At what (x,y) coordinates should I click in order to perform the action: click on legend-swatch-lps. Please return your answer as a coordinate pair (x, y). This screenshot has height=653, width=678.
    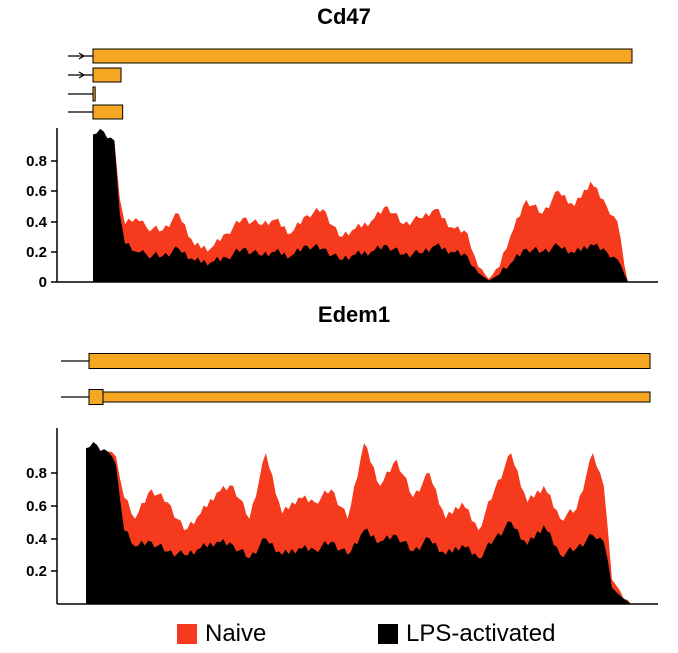
    Looking at the image, I should click on (388, 634).